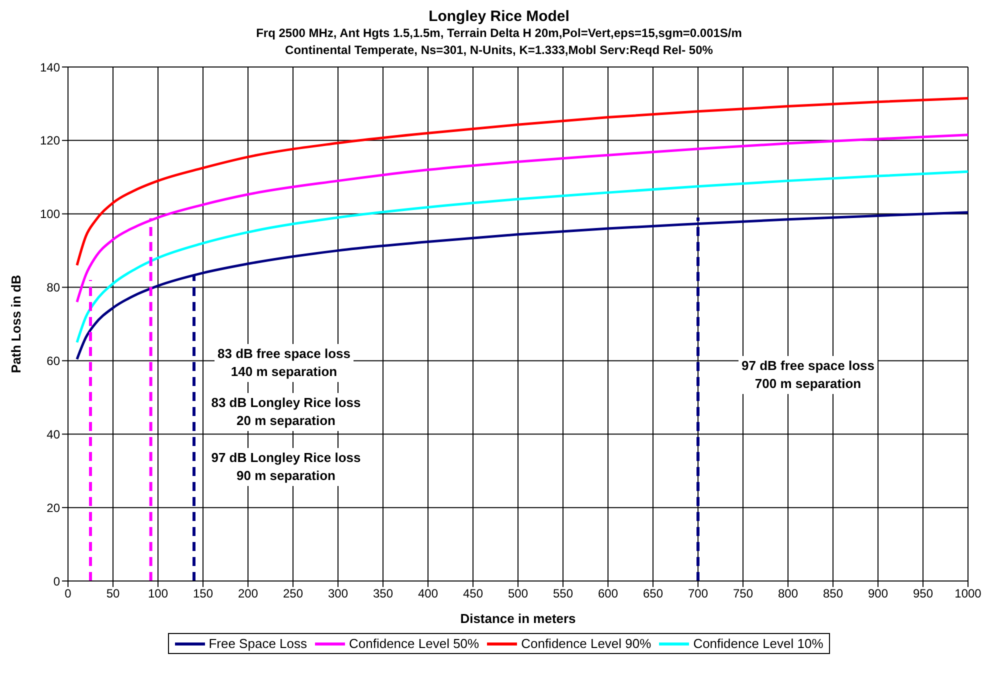 The image size is (998, 673). Describe the element at coordinates (743, 593) in the screenshot. I see `x-tick-label: 750` at that location.